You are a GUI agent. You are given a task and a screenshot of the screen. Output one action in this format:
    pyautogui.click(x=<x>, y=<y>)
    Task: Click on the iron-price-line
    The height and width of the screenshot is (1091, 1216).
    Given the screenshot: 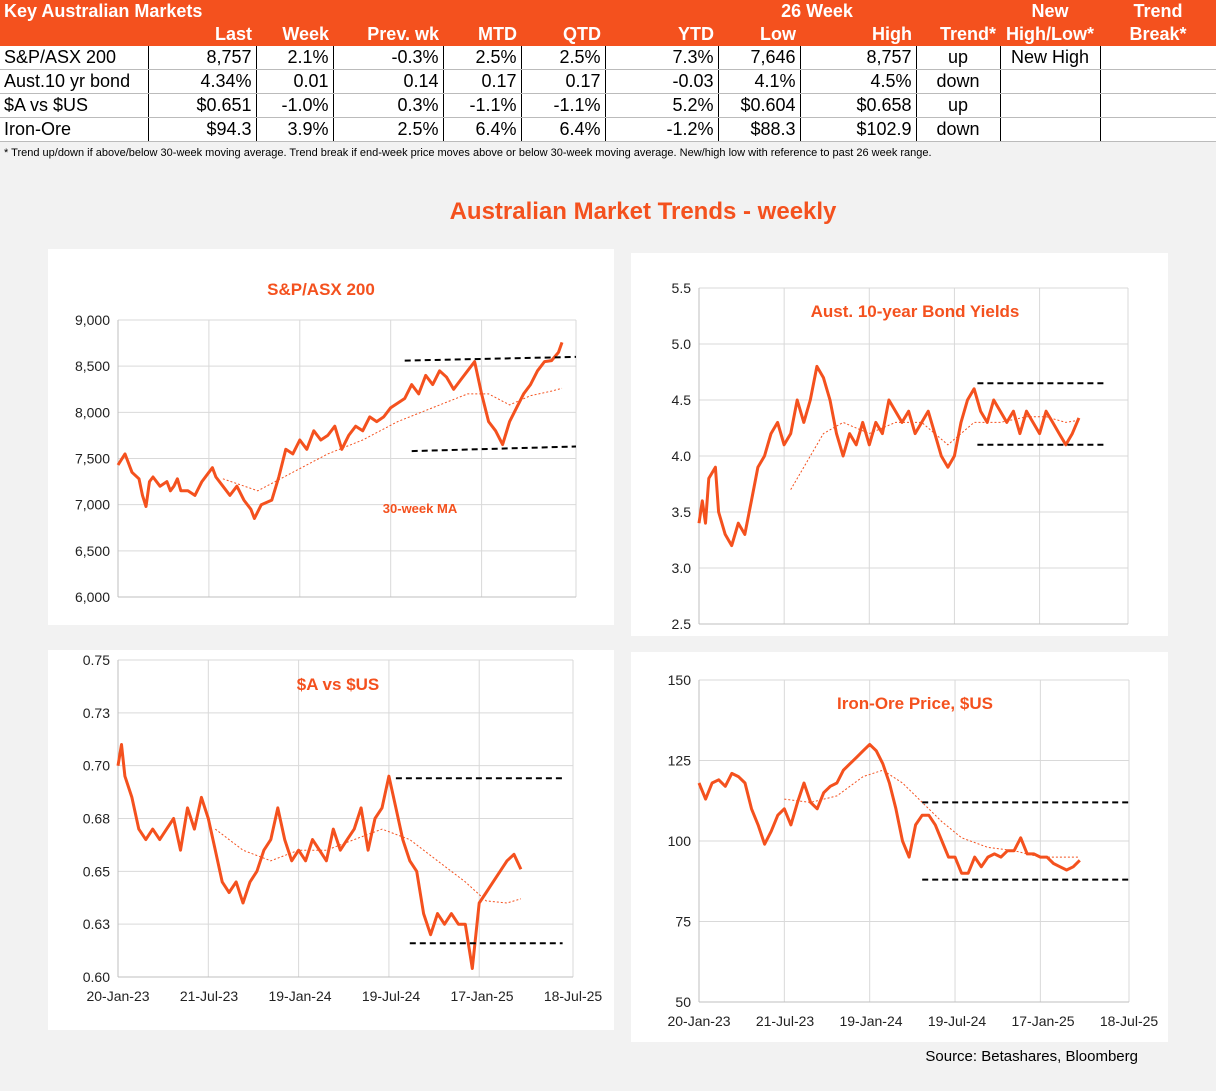 What is the action you would take?
    pyautogui.click(x=889, y=808)
    